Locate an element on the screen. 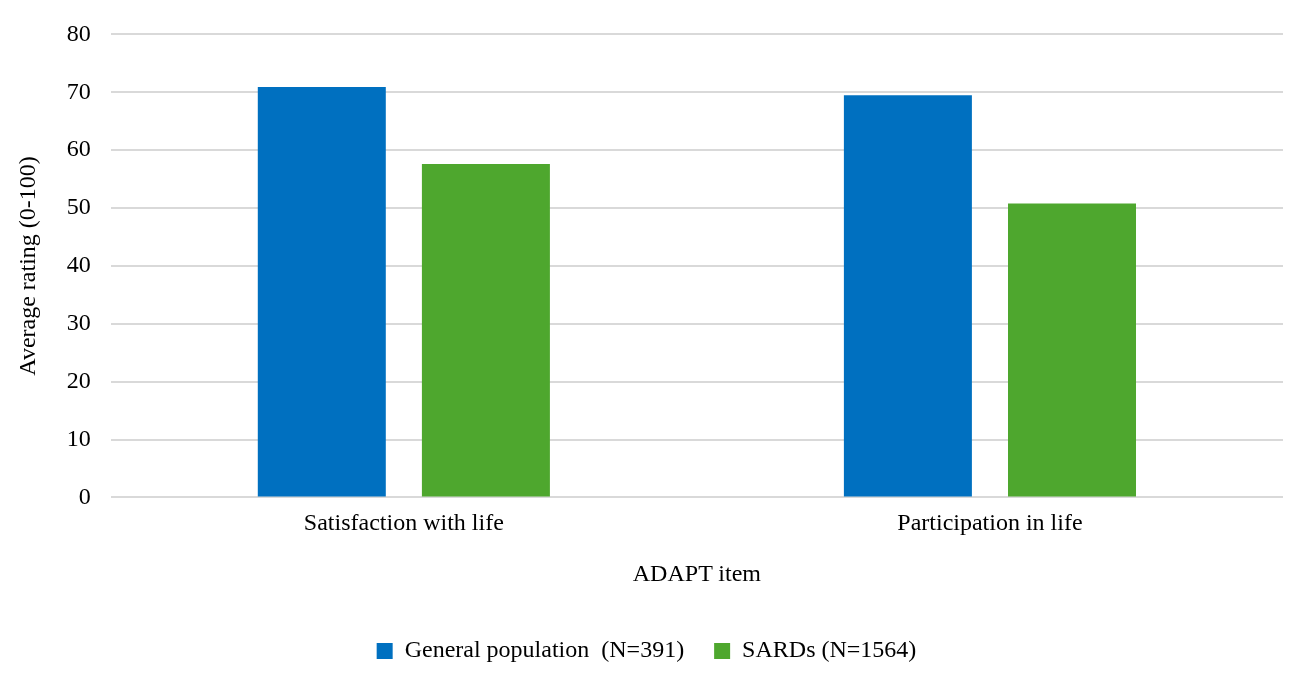  x-axis-title: ADAPT item is located at coordinates (697, 572).